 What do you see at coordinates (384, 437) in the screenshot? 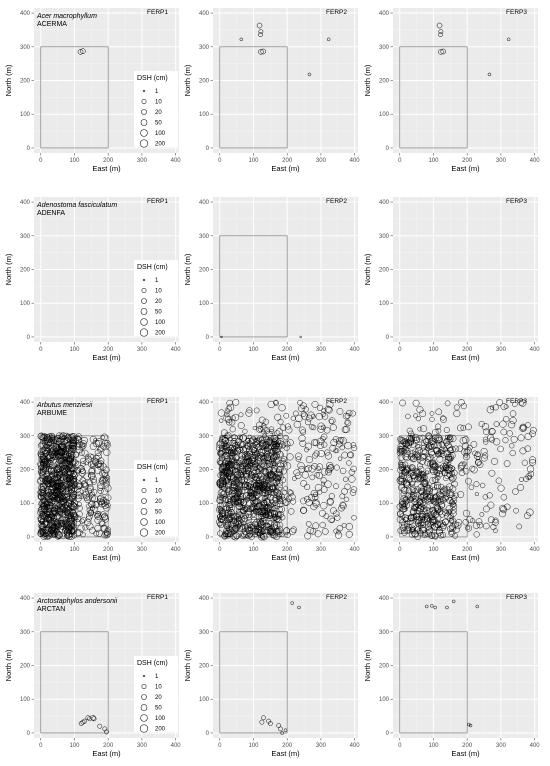
I see `y-tick-label: 300` at bounding box center [384, 437].